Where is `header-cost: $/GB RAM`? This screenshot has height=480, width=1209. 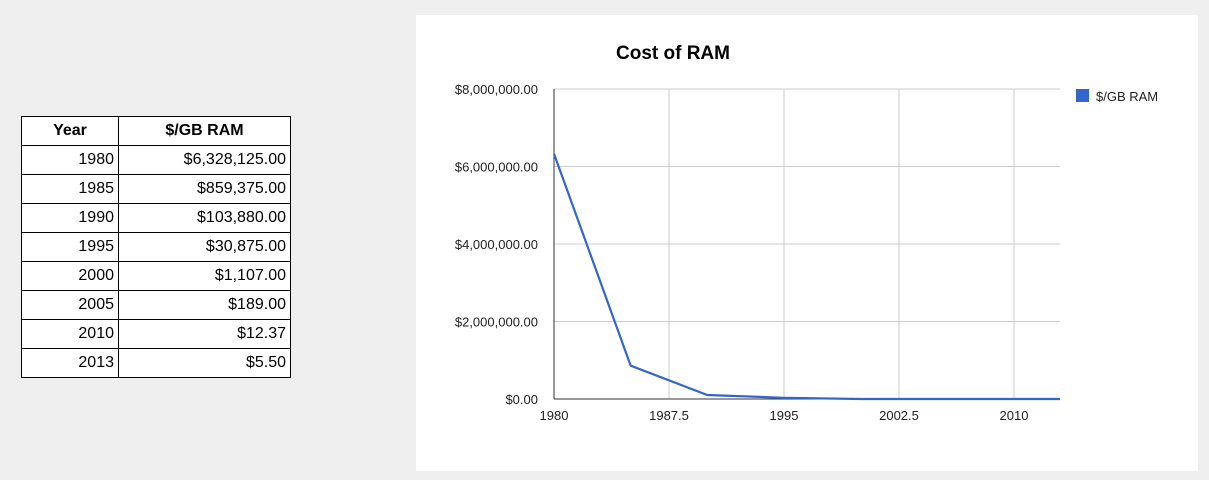 header-cost: $/GB RAM is located at coordinates (204, 131).